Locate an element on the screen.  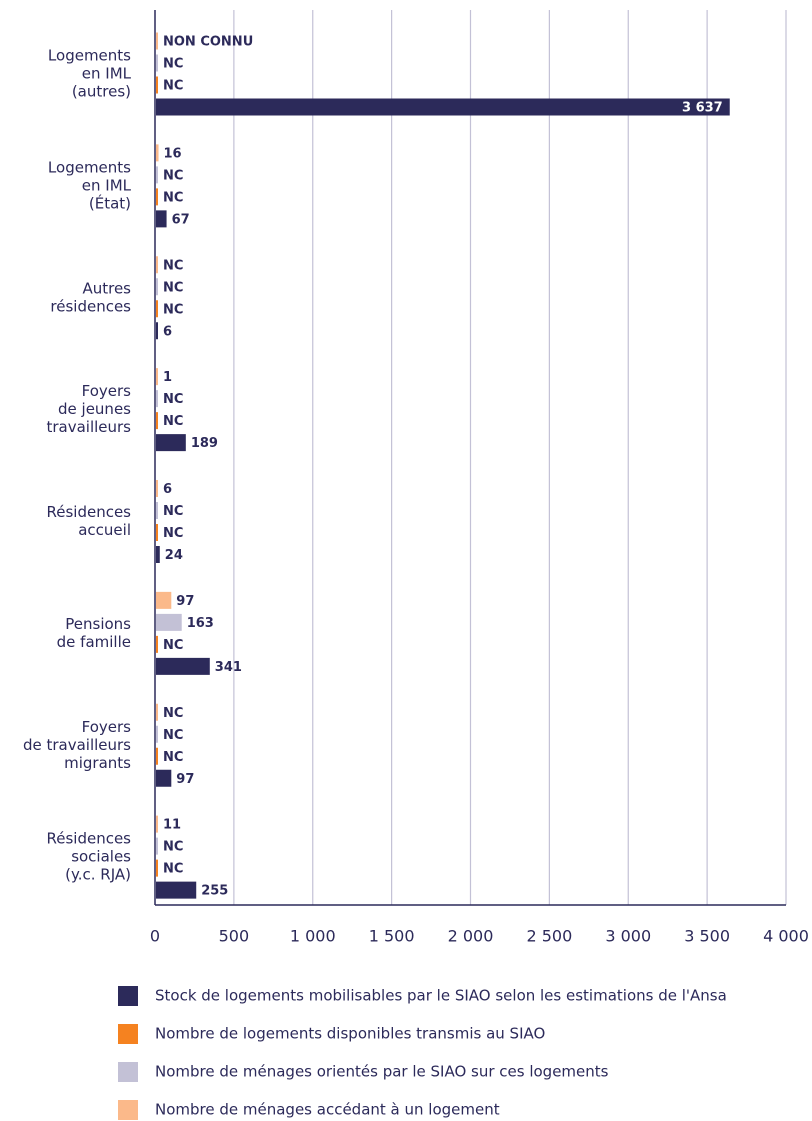
category-label: (État) is located at coordinates (110, 202).